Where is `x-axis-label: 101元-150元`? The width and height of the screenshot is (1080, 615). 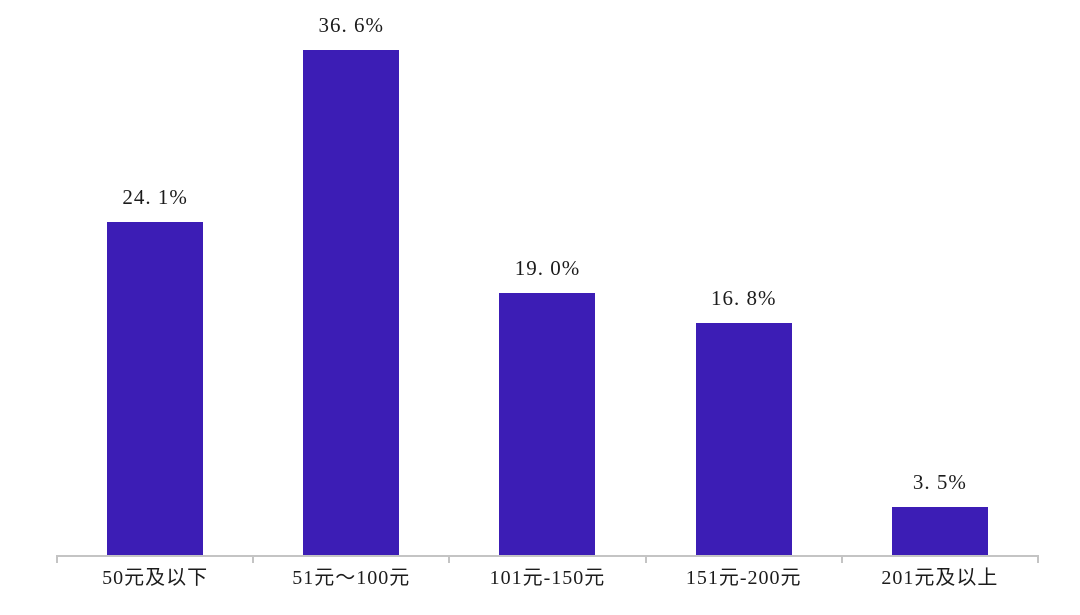
x-axis-label: 101元-150元 is located at coordinates (547, 578).